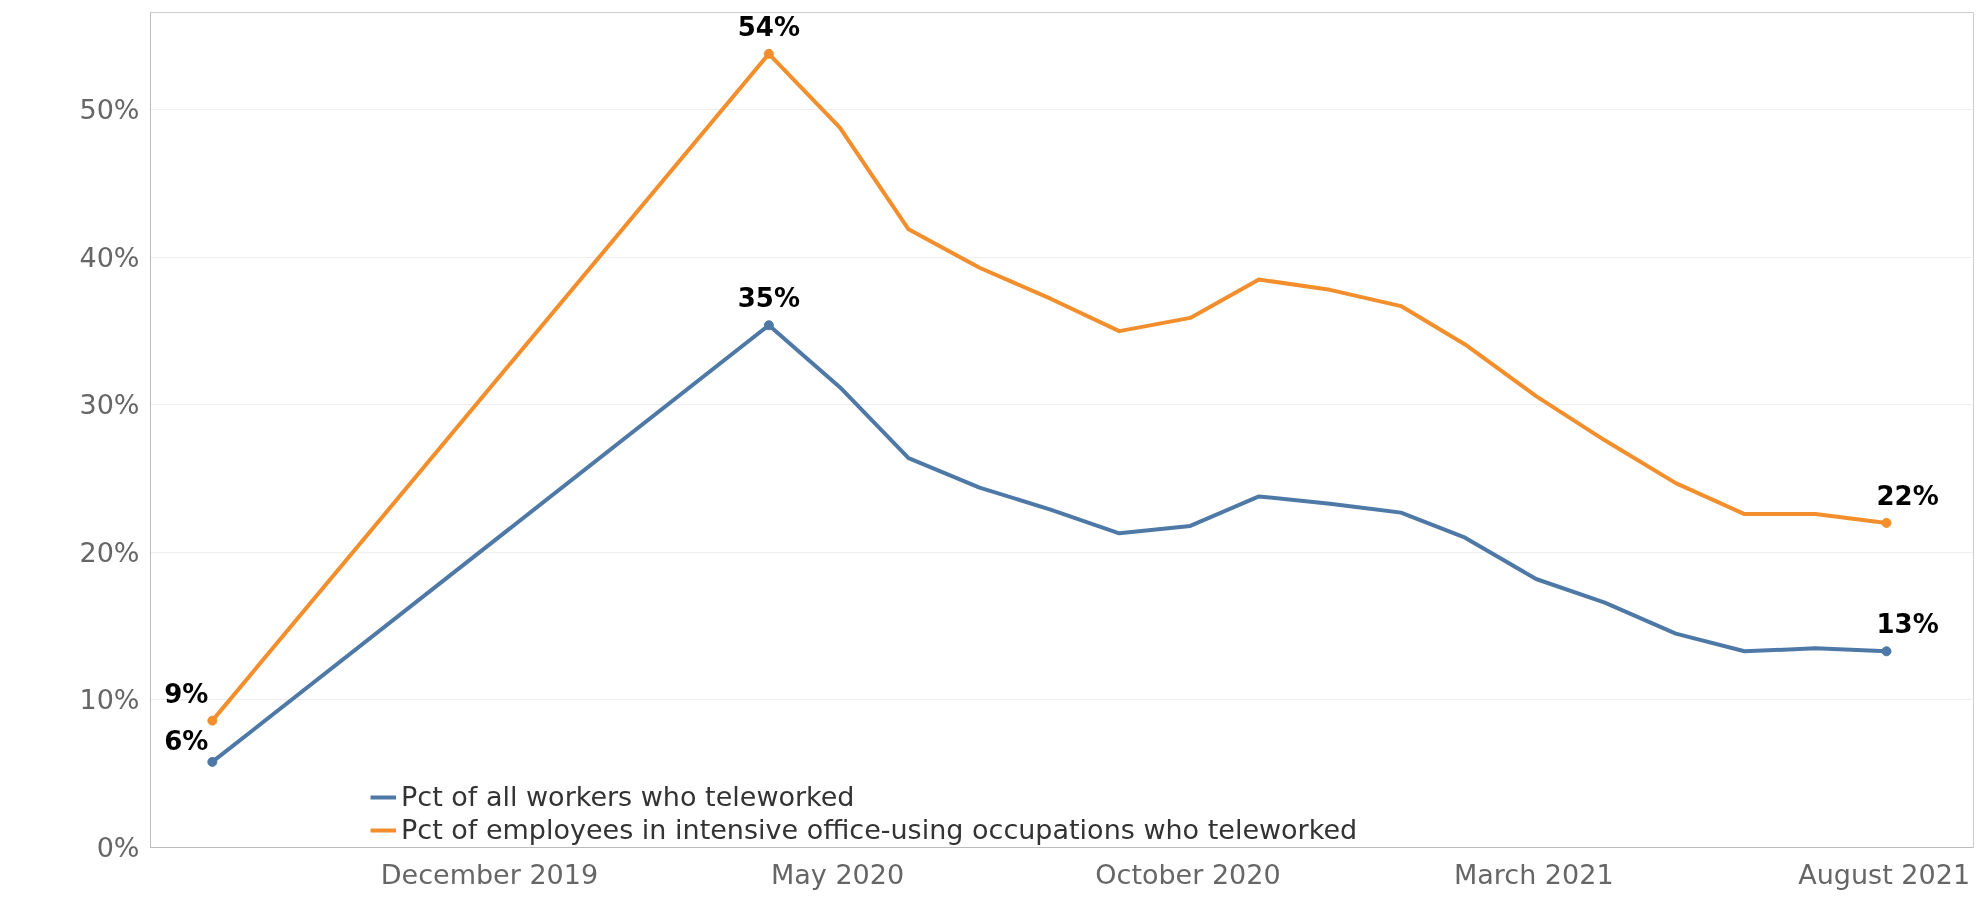 The width and height of the screenshot is (1979, 917). Describe the element at coordinates (1907, 624) in the screenshot. I see `data-label: 13%` at that location.